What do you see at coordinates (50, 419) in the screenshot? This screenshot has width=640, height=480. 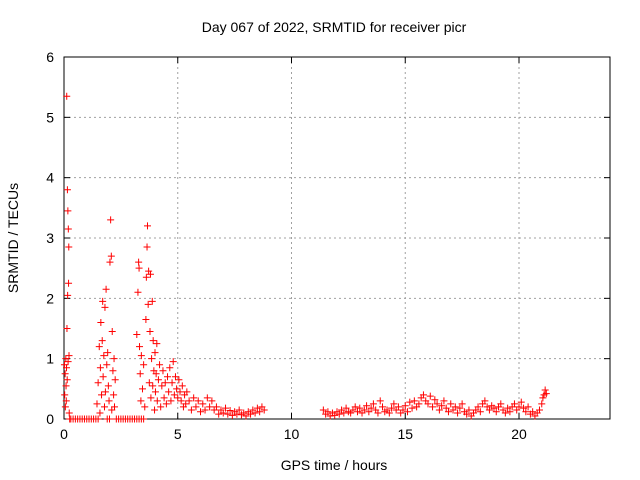 I see `y-tick-label: 0` at bounding box center [50, 419].